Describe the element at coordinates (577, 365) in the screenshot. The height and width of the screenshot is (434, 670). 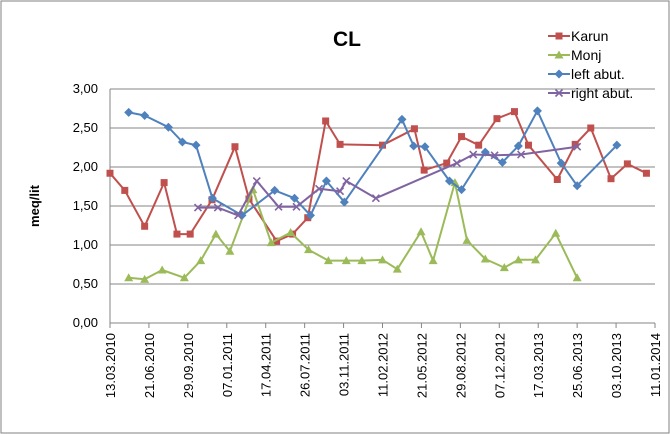
I see `x-tick-label: 25.06.2013` at that location.